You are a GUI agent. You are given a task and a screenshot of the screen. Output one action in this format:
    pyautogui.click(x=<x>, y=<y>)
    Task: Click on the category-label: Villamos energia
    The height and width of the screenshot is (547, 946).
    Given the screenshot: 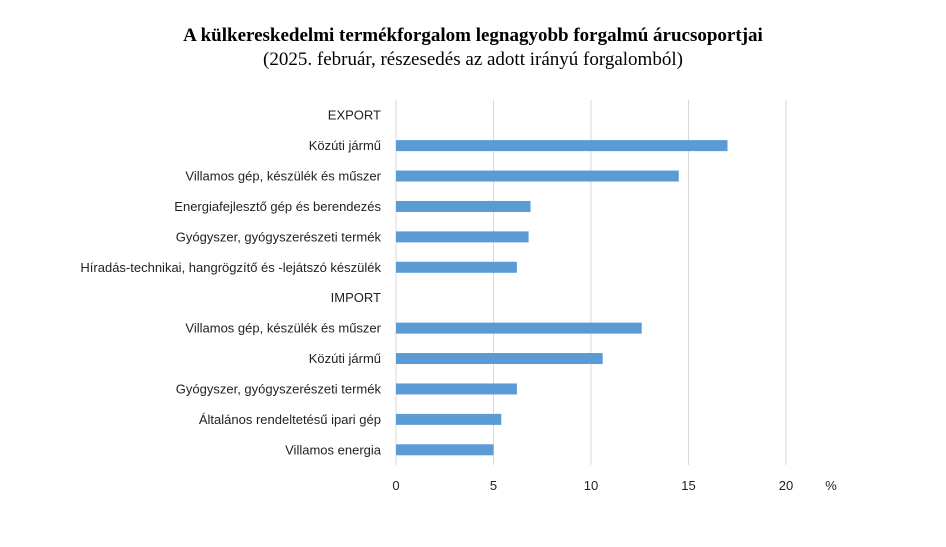 What is the action you would take?
    pyautogui.click(x=333, y=449)
    